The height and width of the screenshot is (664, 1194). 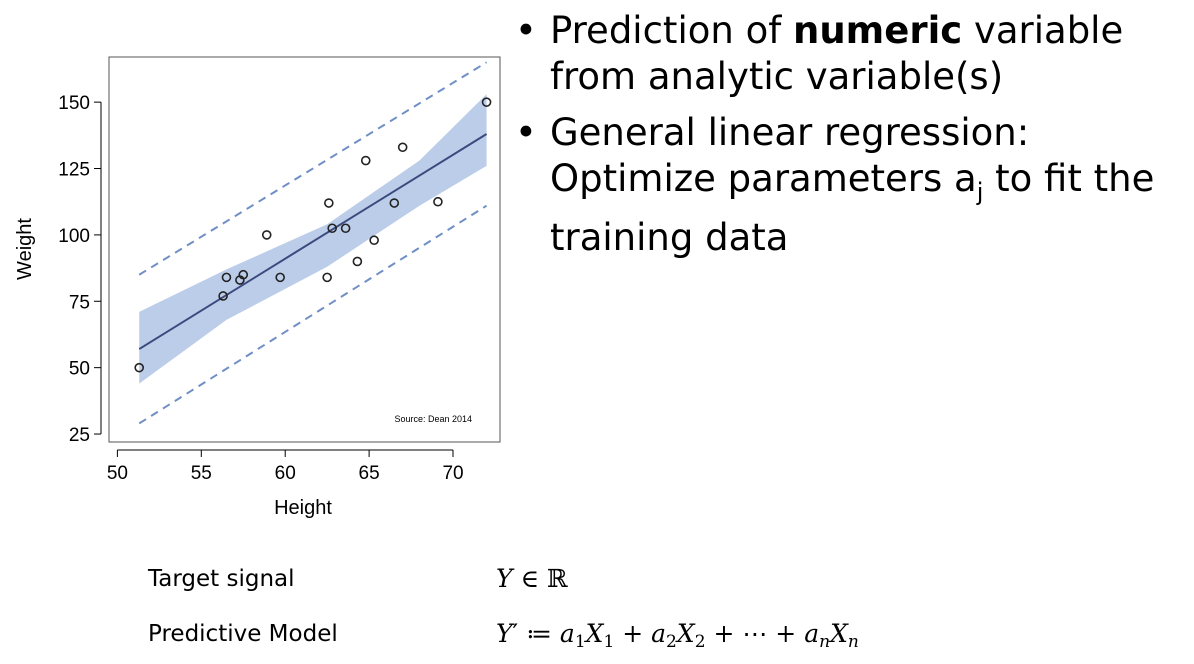 What do you see at coordinates (79, 435) in the screenshot?
I see `y-tick-label: 25` at bounding box center [79, 435].